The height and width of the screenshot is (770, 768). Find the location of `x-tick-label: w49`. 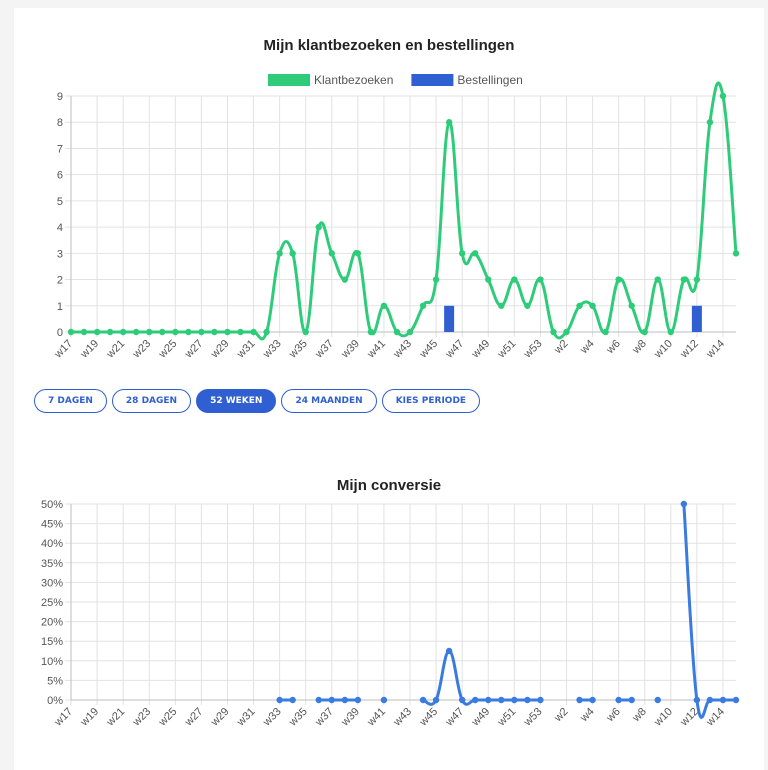

x-tick-label: w49 is located at coordinates (480, 717).